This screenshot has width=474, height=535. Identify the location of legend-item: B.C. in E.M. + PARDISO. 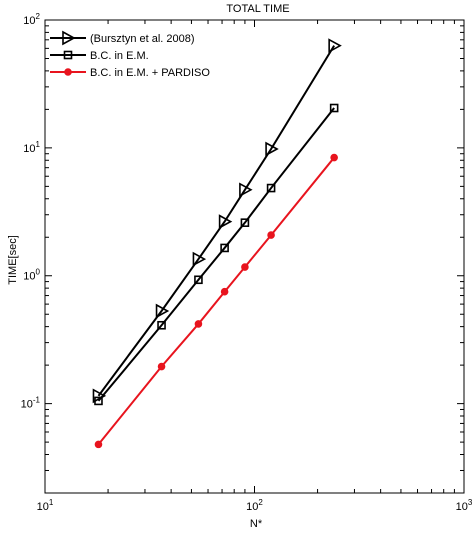
(130, 73).